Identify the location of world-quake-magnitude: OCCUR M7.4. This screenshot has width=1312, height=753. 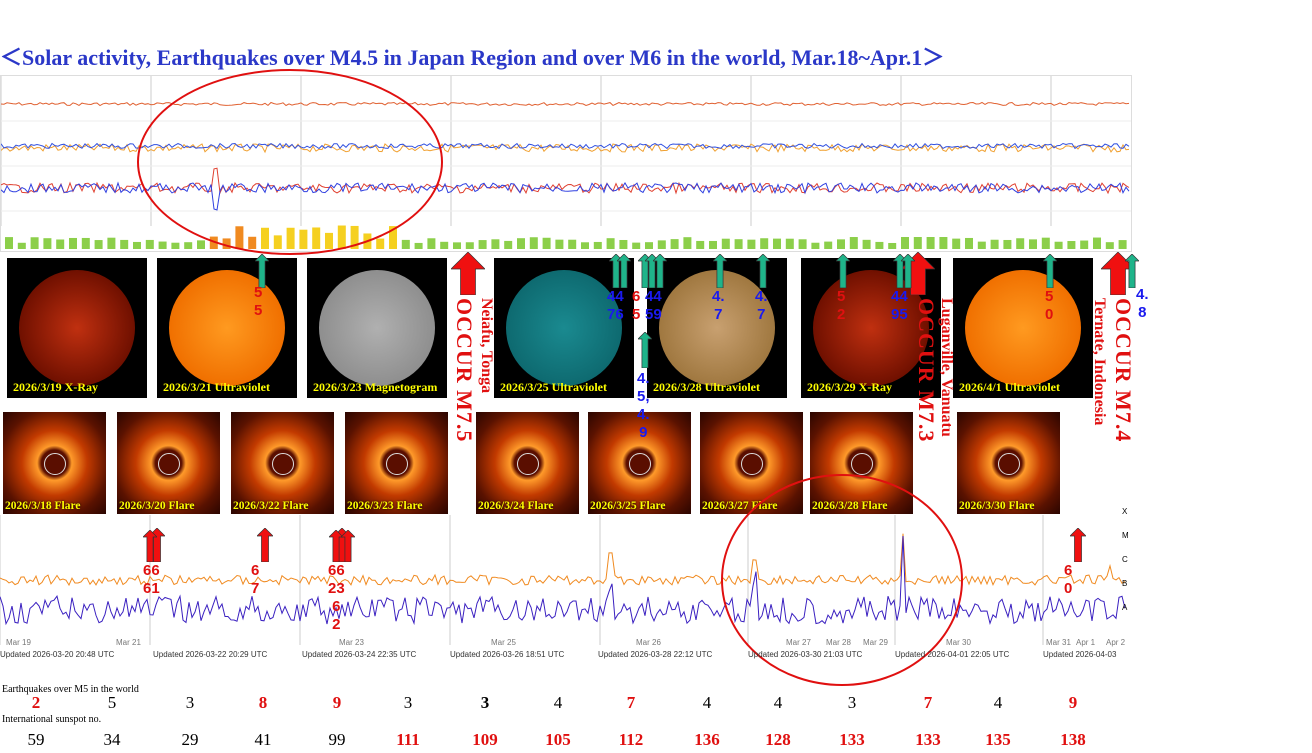
(1123, 370).